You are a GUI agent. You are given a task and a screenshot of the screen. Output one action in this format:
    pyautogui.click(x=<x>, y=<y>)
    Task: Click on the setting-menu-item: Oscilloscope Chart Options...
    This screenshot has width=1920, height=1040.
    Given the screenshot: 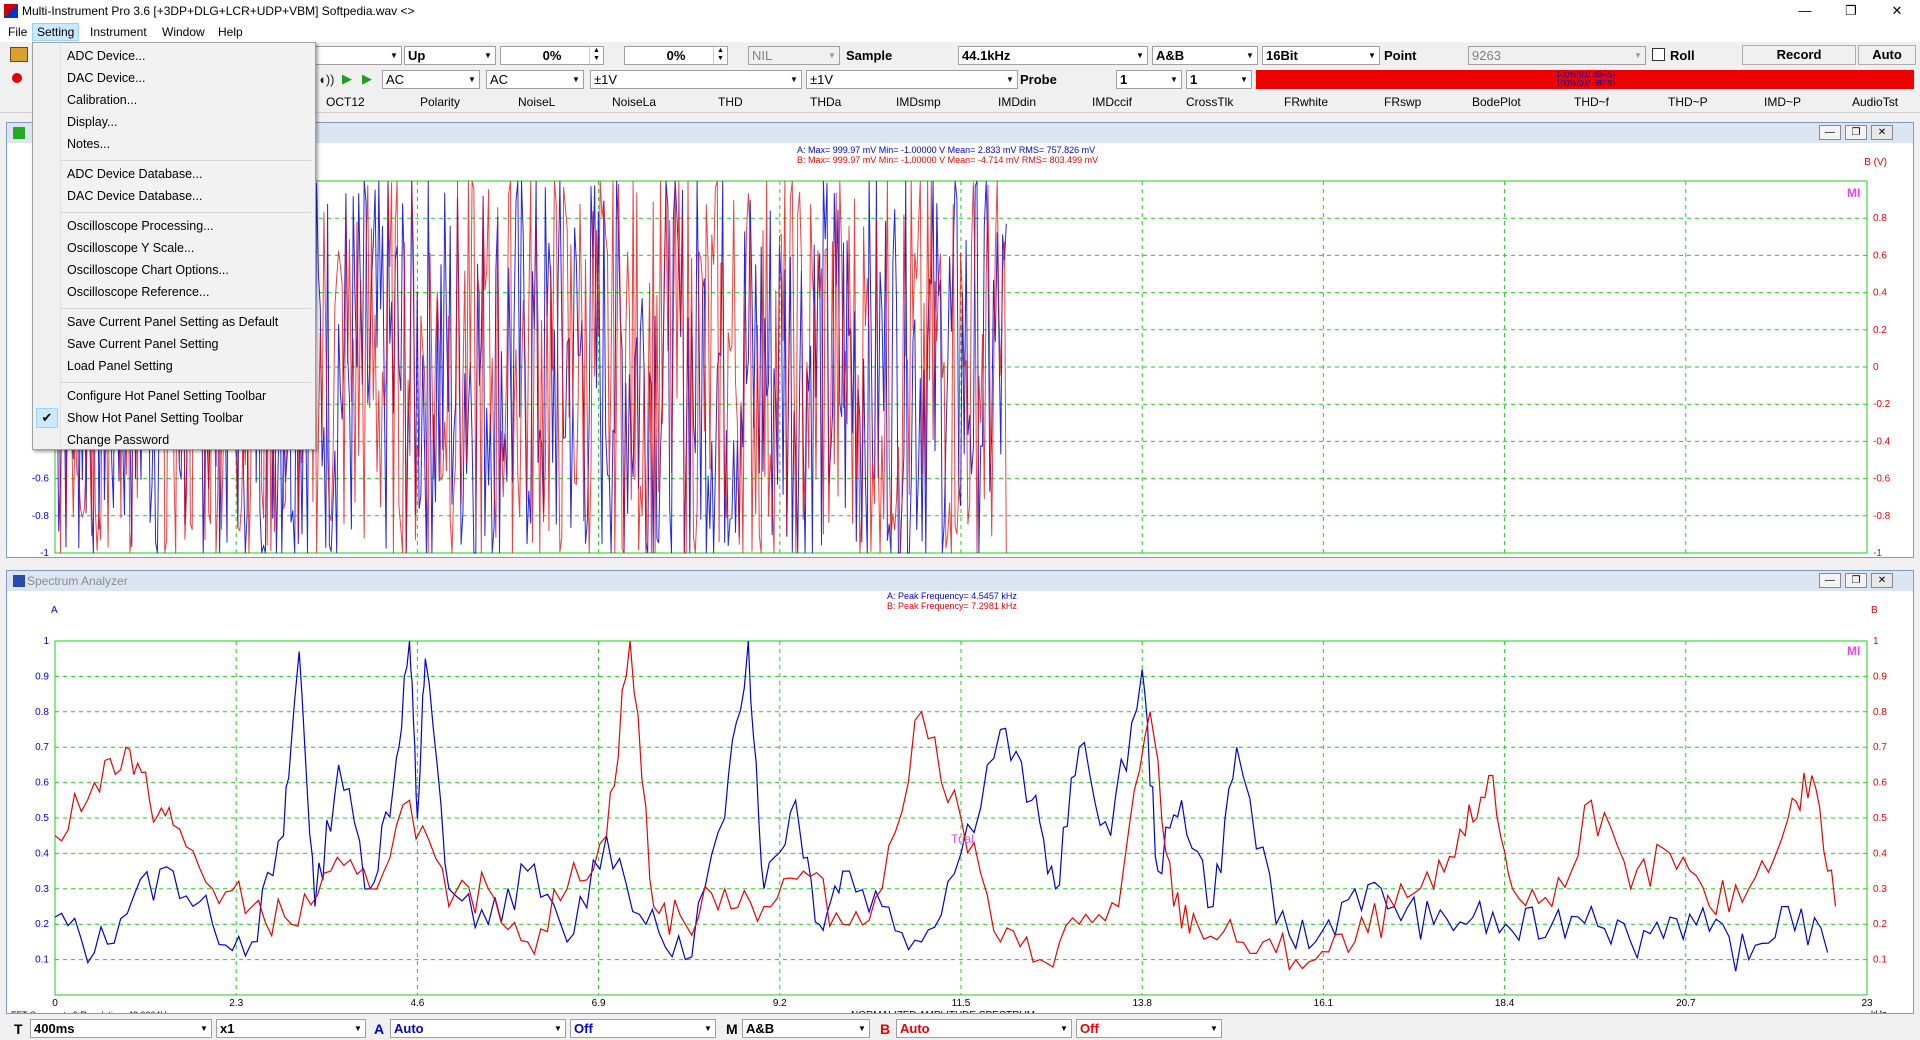 What is the action you would take?
    pyautogui.click(x=148, y=270)
    